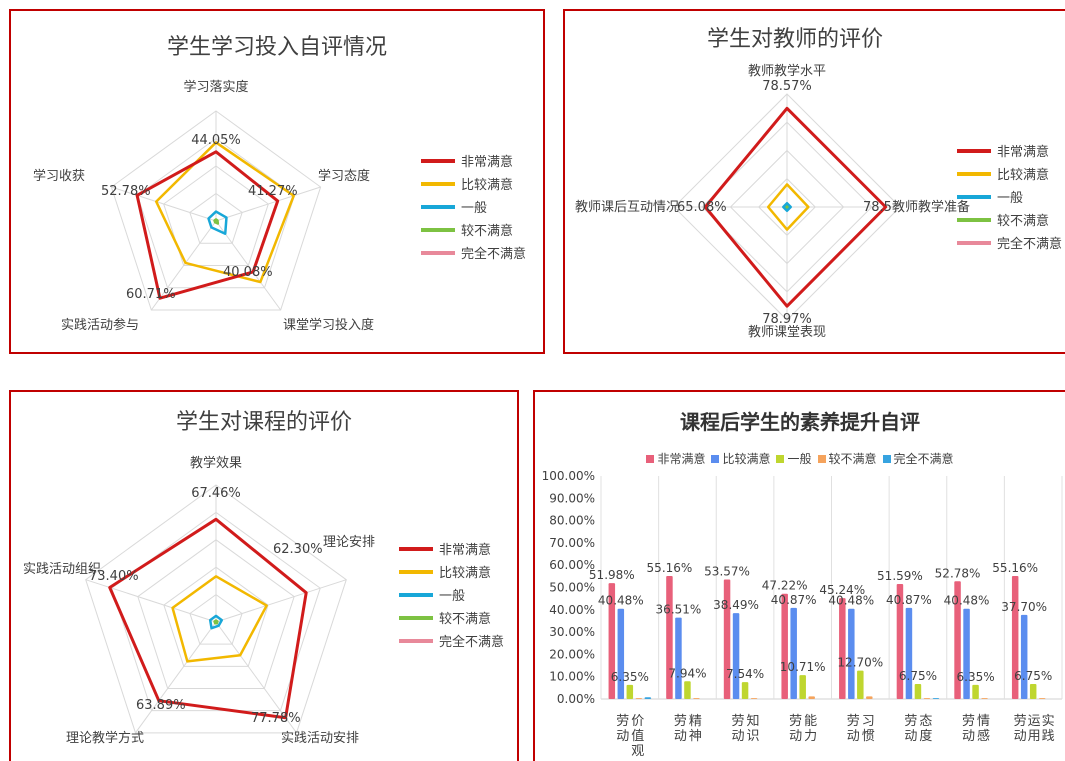  What do you see at coordinates (627, 207) in the screenshot?
I see `axis-label: 教师课后互动情况` at bounding box center [627, 207].